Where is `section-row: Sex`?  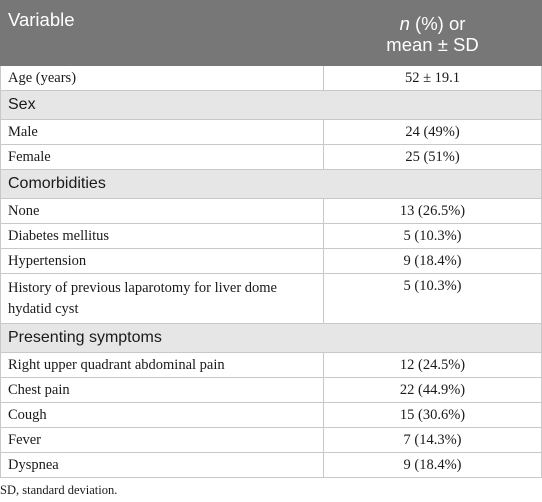 section-row: Sex is located at coordinates (271, 105).